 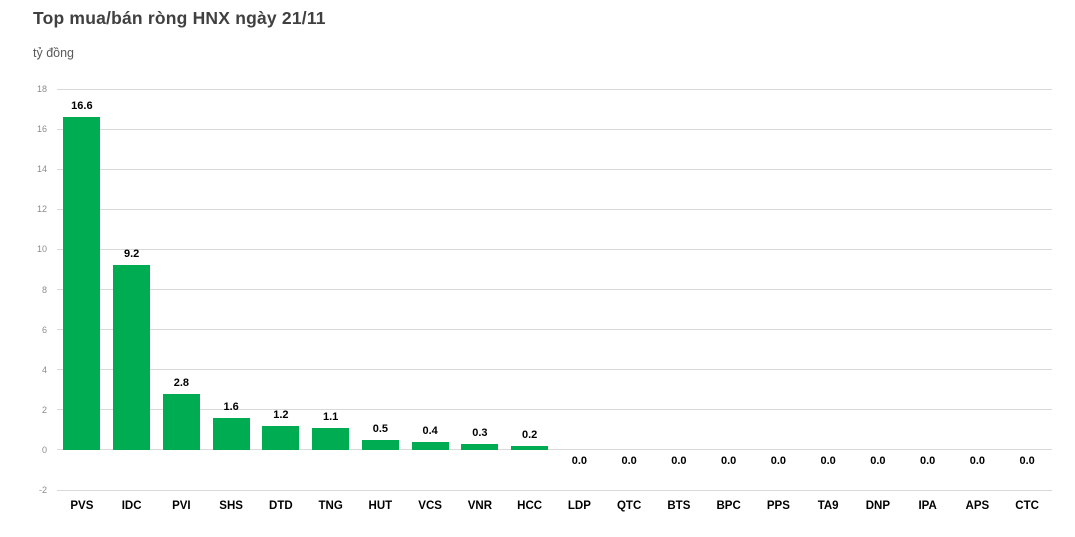 What do you see at coordinates (778, 506) in the screenshot?
I see `x-axis-label-pps: PPS` at bounding box center [778, 506].